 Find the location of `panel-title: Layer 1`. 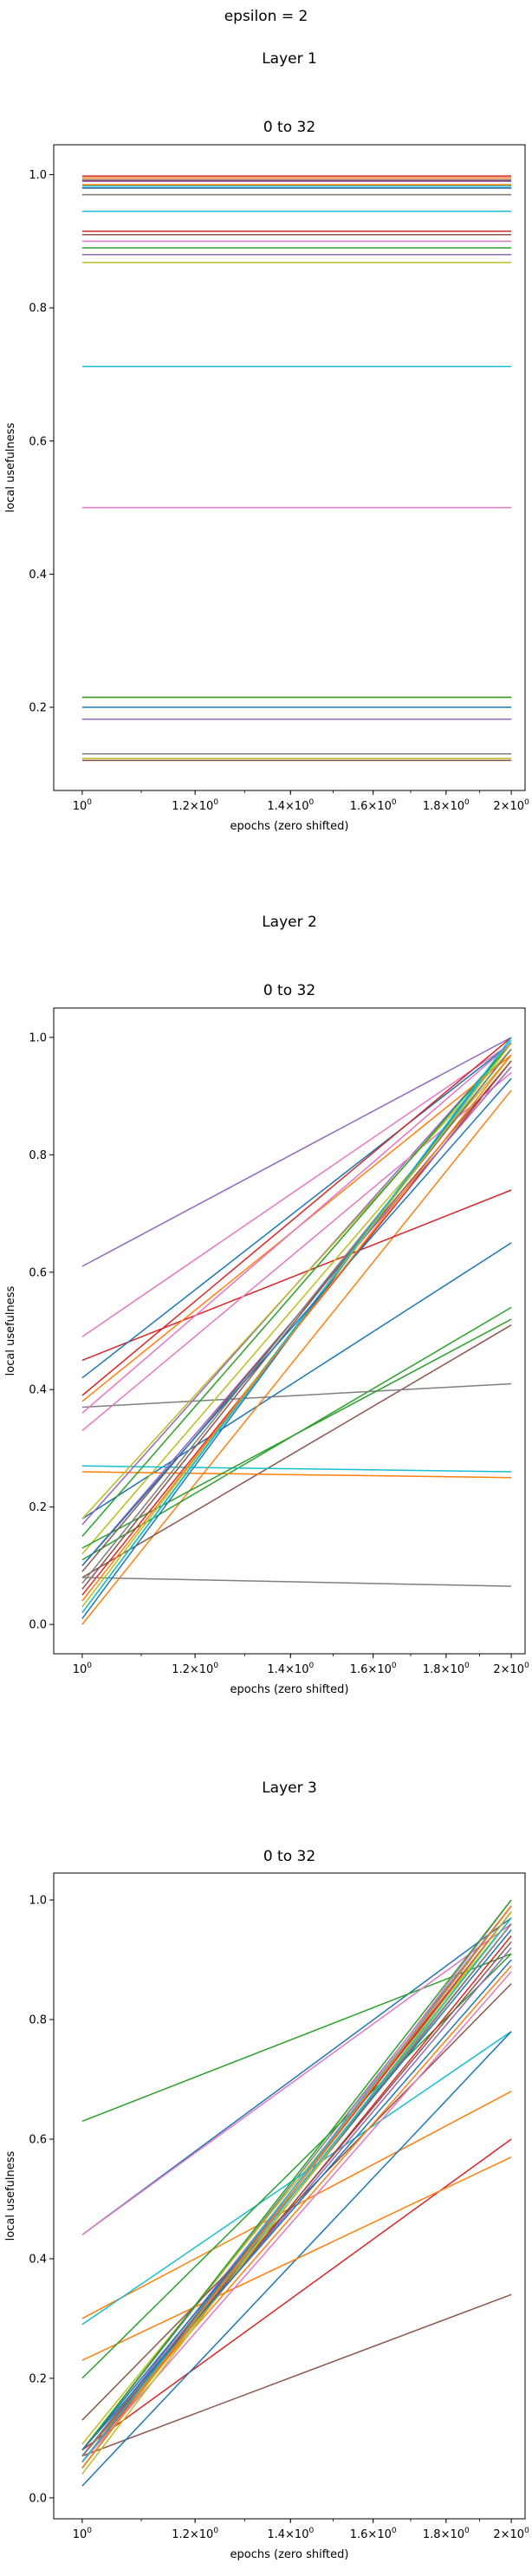

panel-title: Layer 1 is located at coordinates (289, 59).